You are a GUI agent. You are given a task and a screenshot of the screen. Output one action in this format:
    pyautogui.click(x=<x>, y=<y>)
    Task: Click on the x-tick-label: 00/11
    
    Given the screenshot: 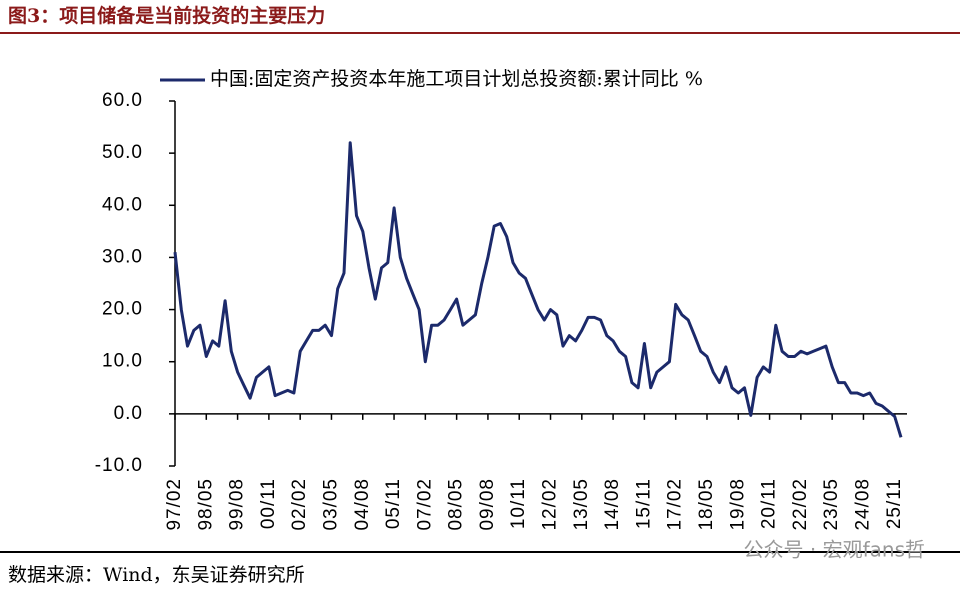 What is the action you would take?
    pyautogui.click(x=268, y=503)
    